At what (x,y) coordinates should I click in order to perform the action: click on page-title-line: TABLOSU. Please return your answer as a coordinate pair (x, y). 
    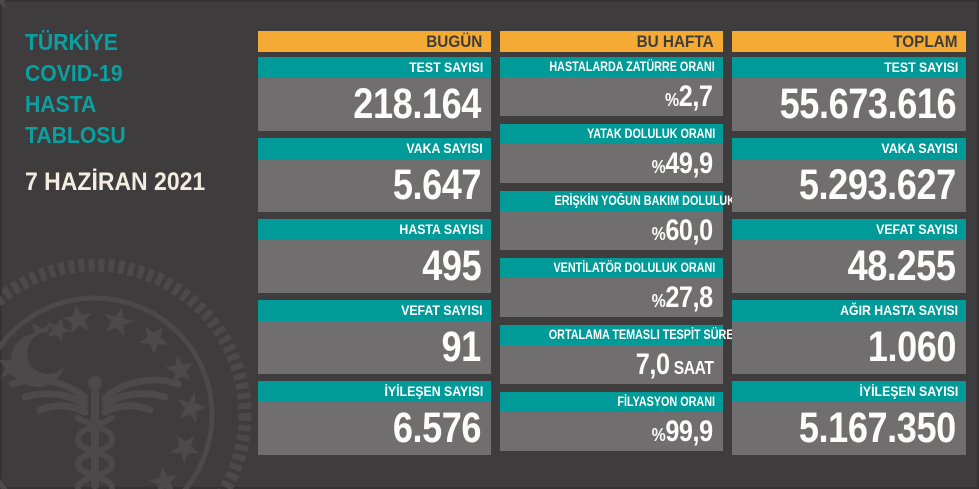
    Looking at the image, I should click on (75, 135).